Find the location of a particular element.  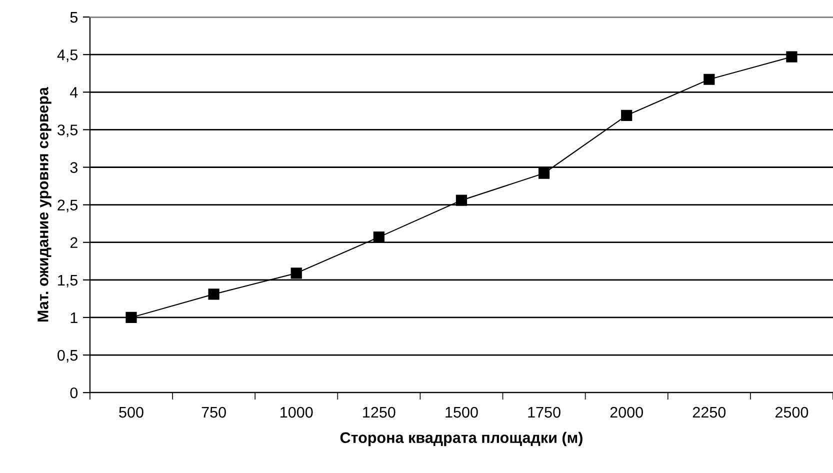

y-tick-label: 0 is located at coordinates (74, 392).